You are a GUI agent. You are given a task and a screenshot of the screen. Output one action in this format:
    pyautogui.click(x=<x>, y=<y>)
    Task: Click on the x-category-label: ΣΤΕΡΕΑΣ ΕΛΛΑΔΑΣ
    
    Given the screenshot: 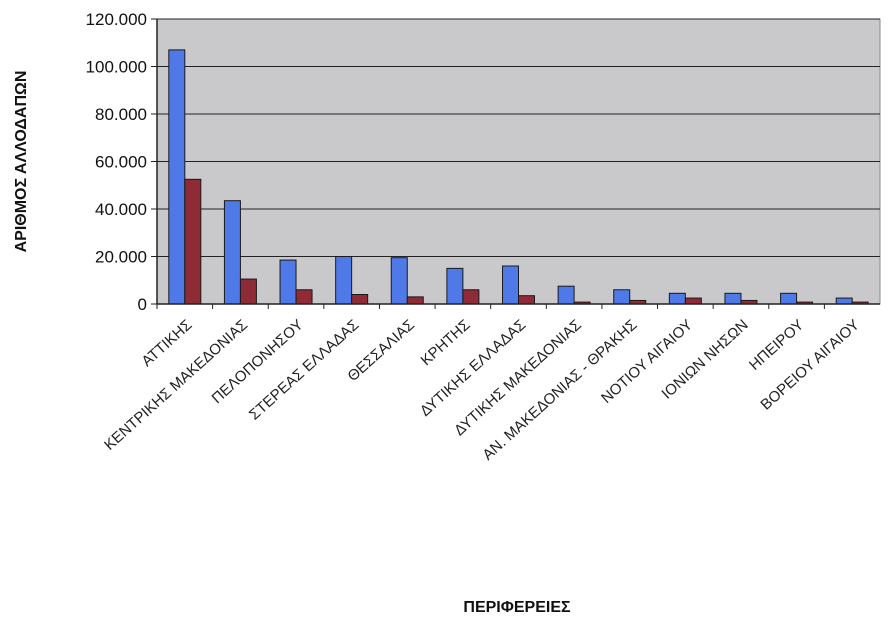 What is the action you would take?
    pyautogui.click(x=304, y=369)
    